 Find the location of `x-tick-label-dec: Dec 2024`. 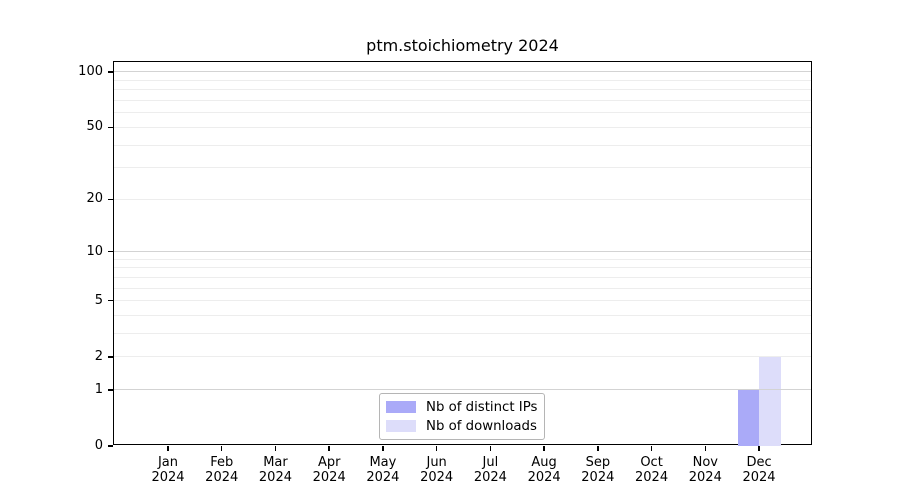

x-tick-label-dec: Dec 2024 is located at coordinates (759, 470).